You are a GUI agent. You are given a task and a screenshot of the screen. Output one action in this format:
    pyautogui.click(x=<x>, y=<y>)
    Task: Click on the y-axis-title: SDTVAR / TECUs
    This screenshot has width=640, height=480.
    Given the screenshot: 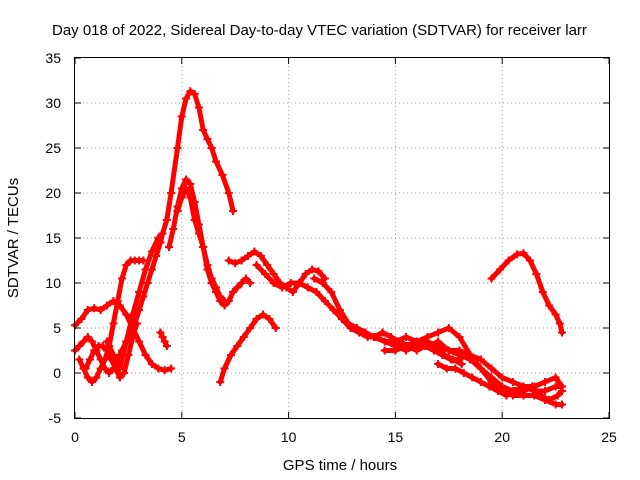 What is the action you would take?
    pyautogui.click(x=13, y=238)
    